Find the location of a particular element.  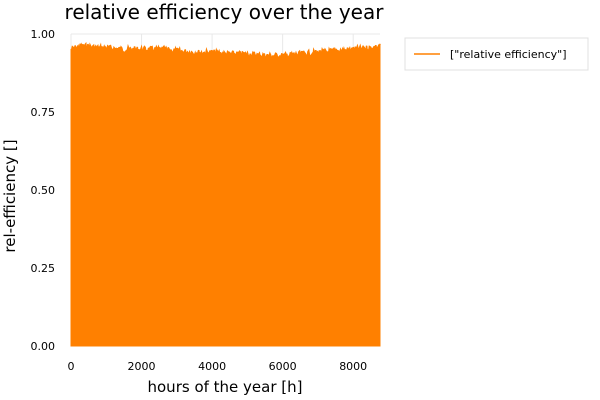

x-tick-label: 2000 is located at coordinates (142, 366).